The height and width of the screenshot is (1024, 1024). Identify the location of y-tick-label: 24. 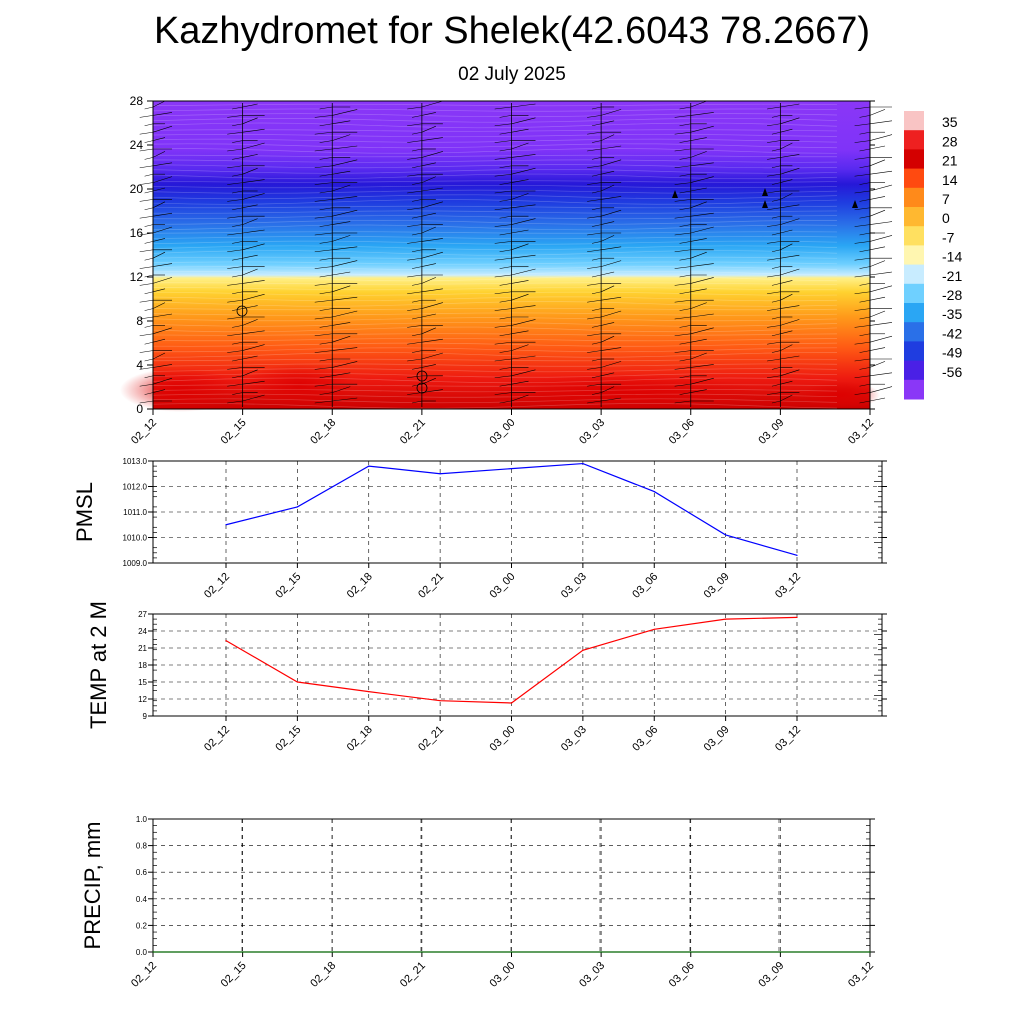
(137, 145).